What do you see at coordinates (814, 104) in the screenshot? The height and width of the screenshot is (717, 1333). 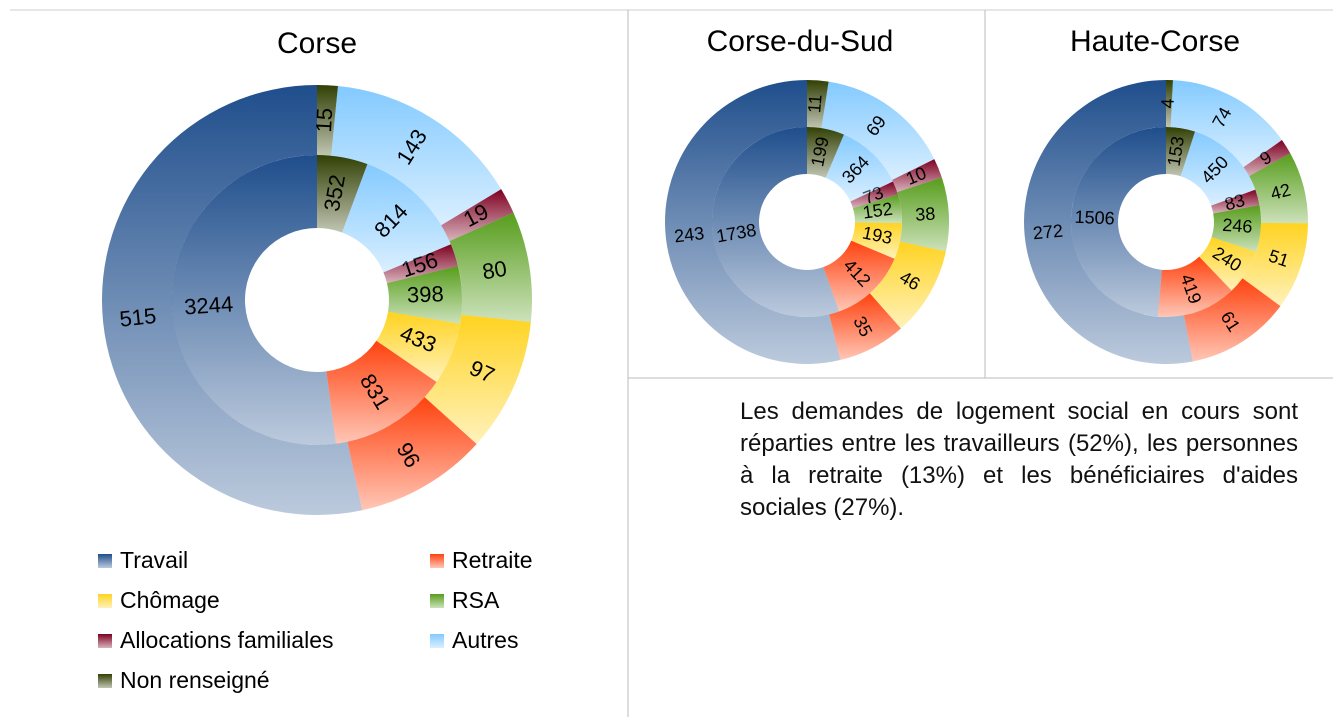 I see `data-label: 11` at bounding box center [814, 104].